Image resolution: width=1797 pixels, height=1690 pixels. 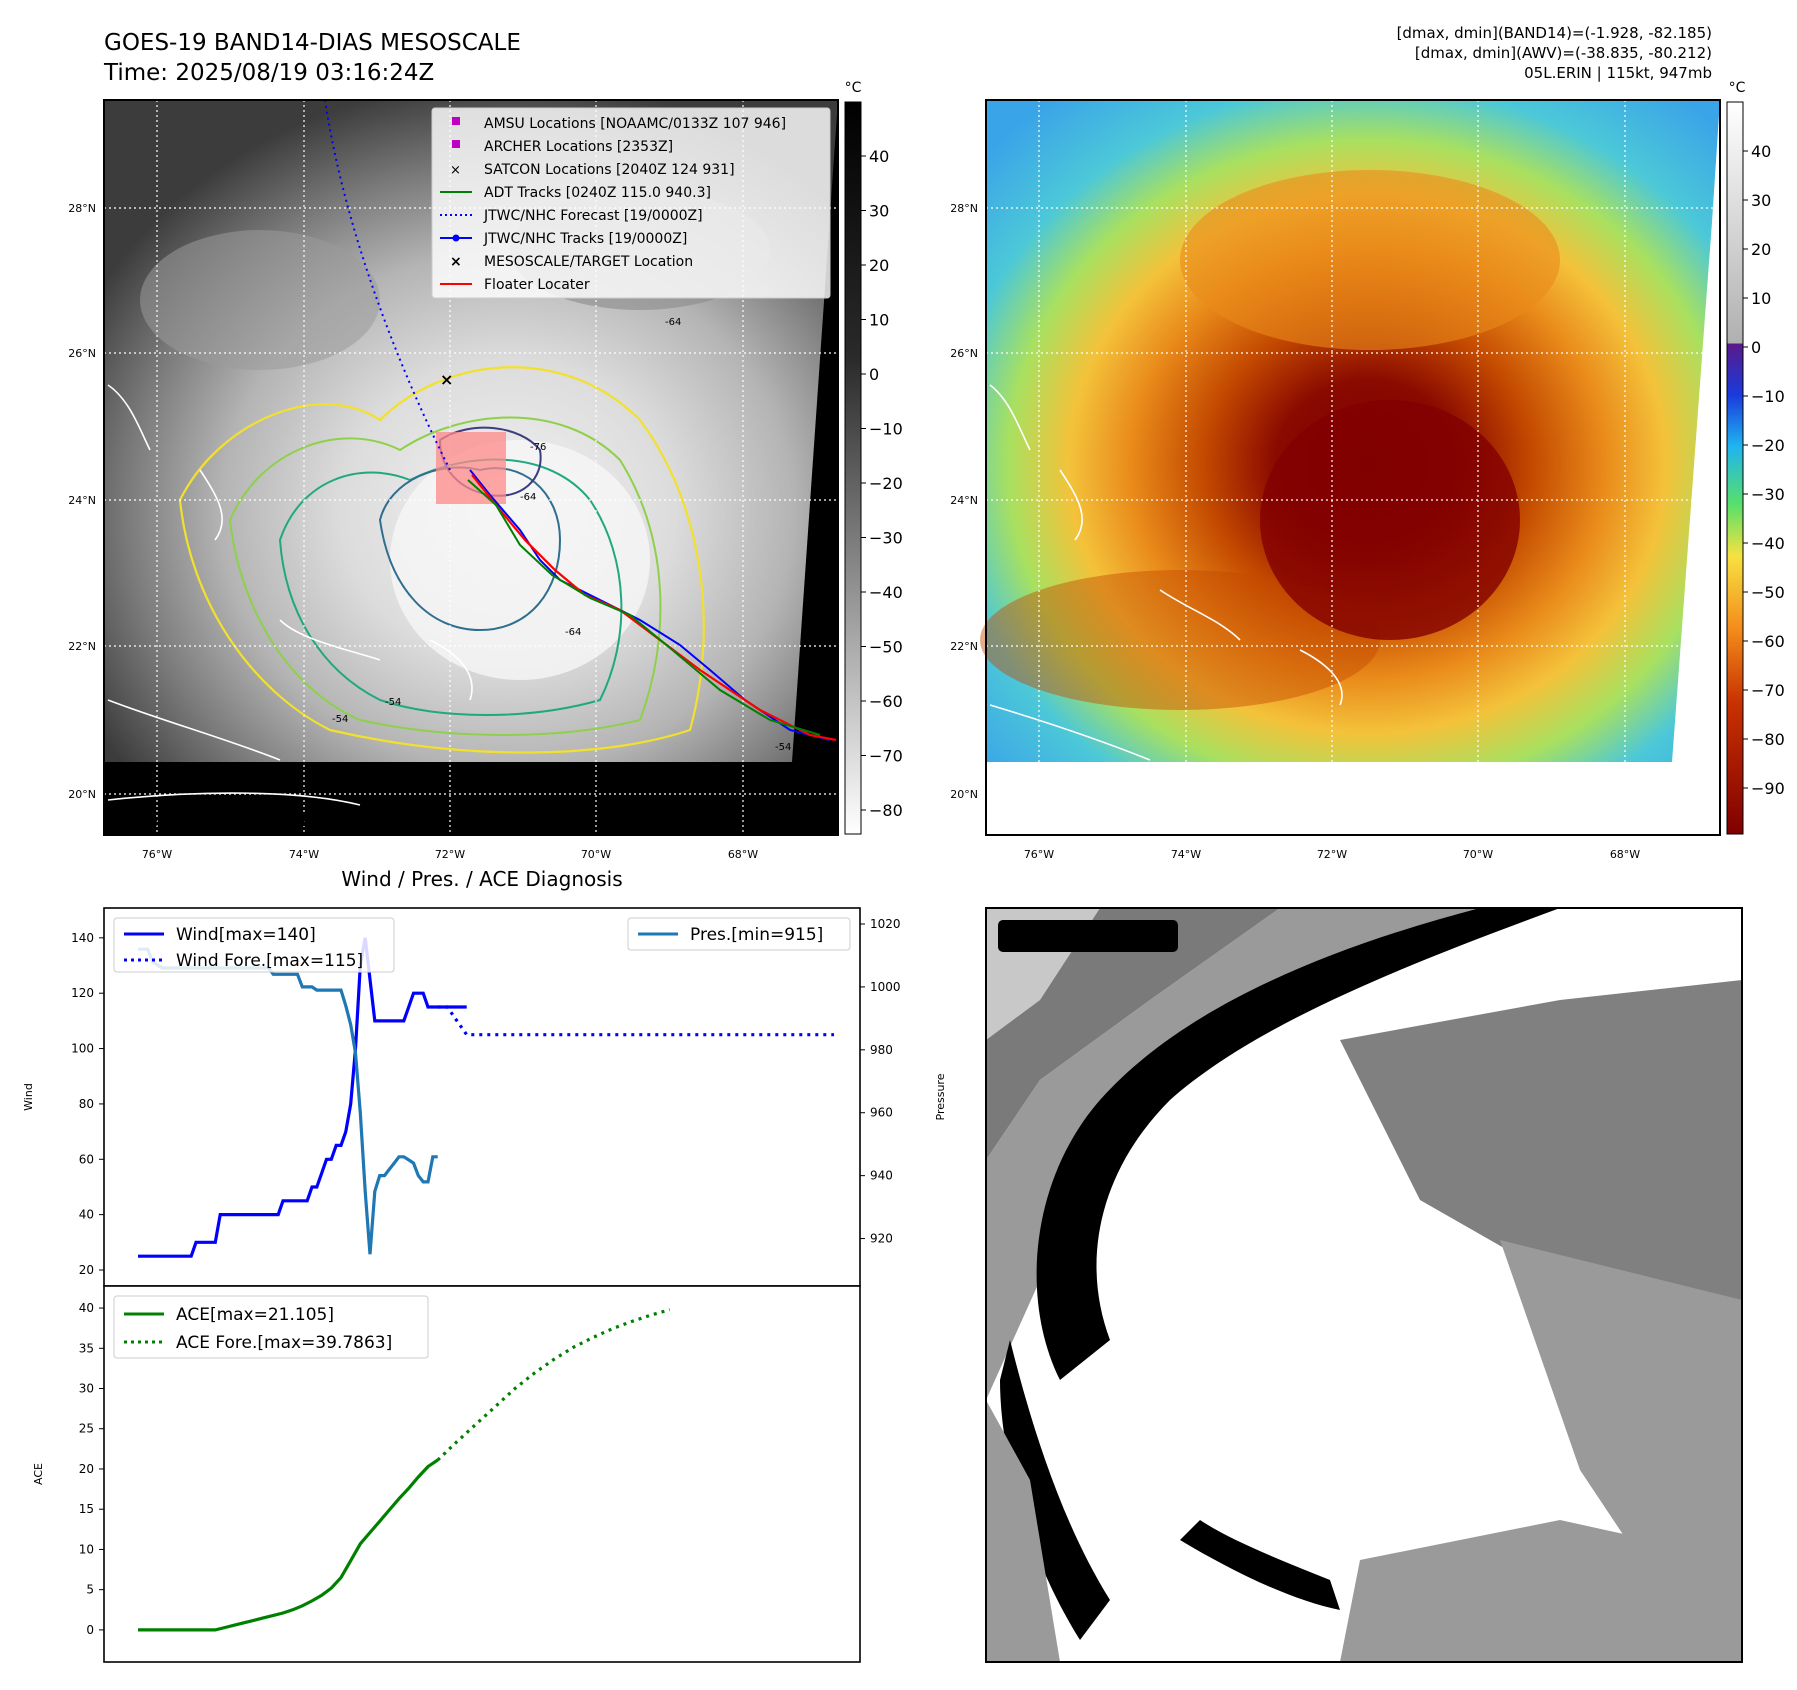 I want to click on pressure-tick-label: 1020, so click(x=885, y=924).